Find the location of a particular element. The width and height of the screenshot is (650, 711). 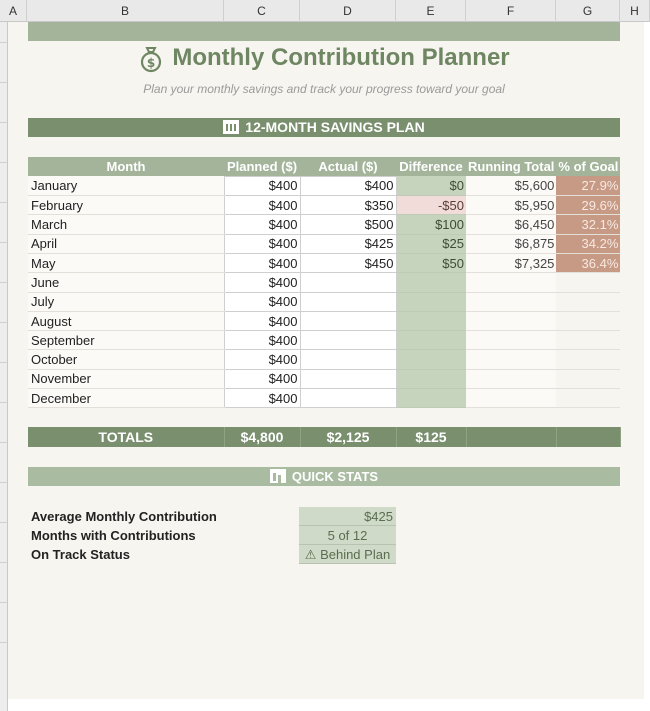

running-total-cell: $6,875 is located at coordinates (511, 244).